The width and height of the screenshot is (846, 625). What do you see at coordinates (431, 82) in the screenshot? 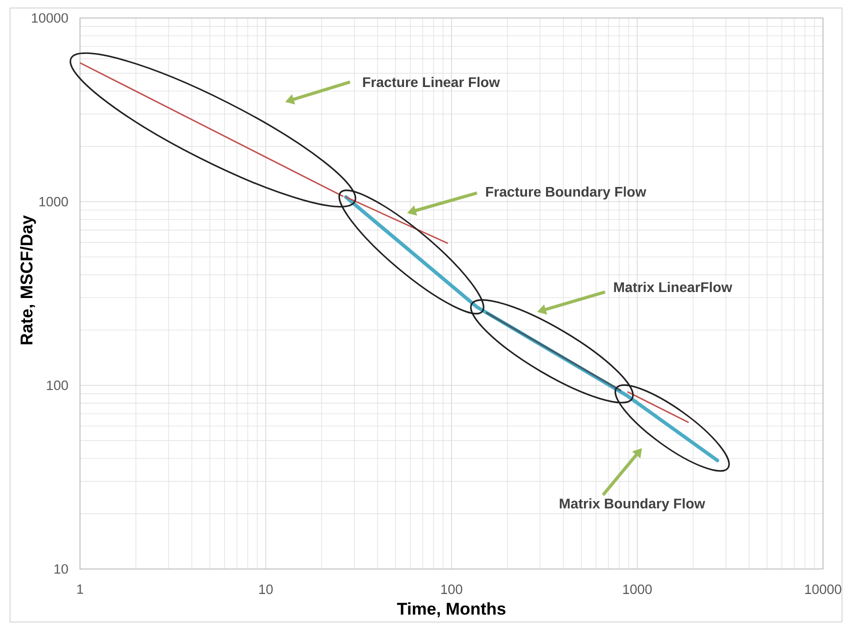
I see `annotation: Fracture Linear Flow` at bounding box center [431, 82].